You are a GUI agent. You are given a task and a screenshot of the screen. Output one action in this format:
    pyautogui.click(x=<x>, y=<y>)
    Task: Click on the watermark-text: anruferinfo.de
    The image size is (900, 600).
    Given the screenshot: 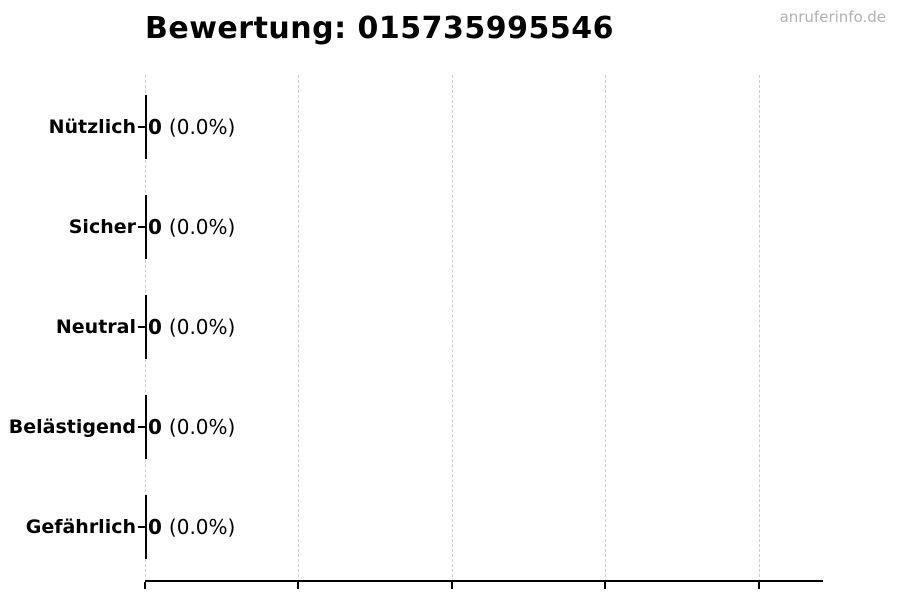 What is the action you would take?
    pyautogui.click(x=832, y=17)
    